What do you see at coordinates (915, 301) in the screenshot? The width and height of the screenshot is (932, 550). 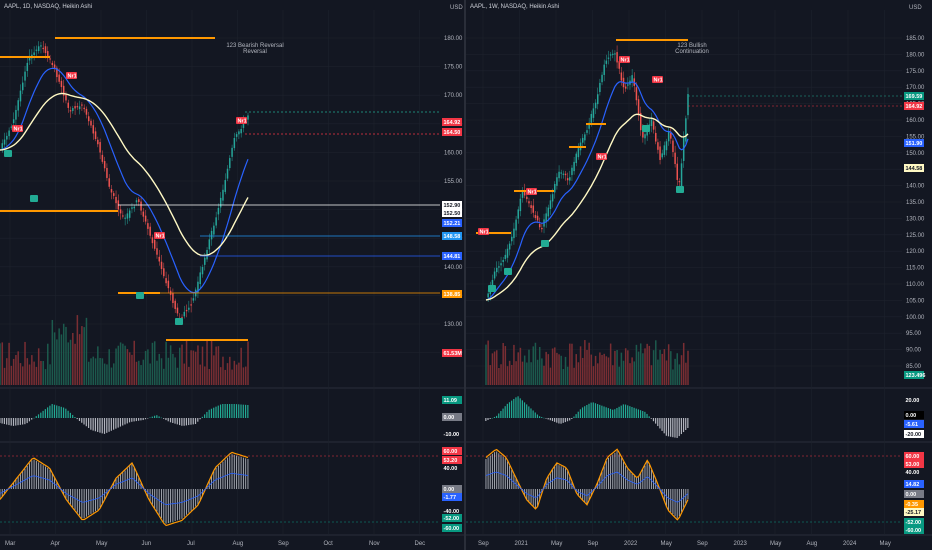 I see `price-tick-label: 105.00` at bounding box center [915, 301].